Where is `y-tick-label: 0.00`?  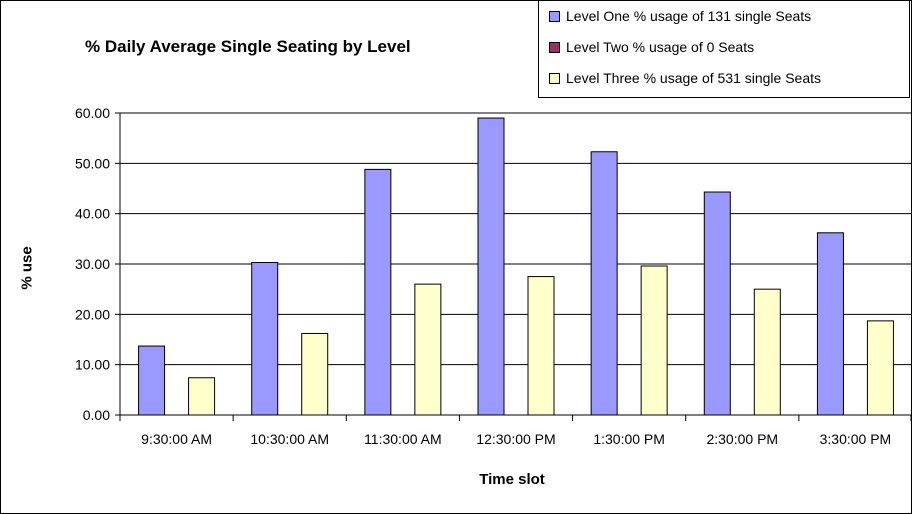
y-tick-label: 0.00 is located at coordinates (96, 415).